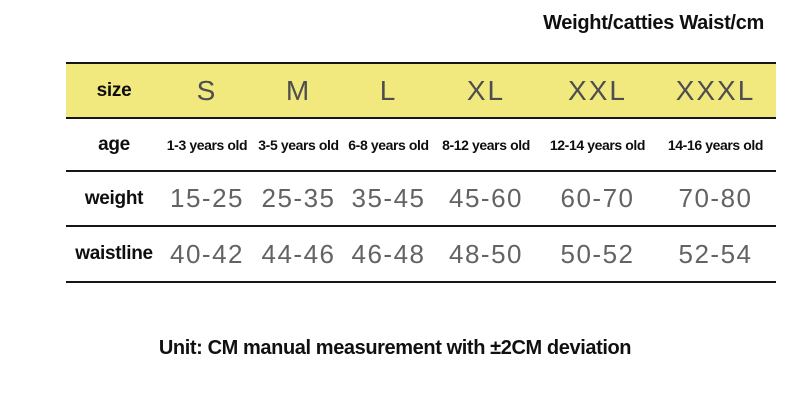 This screenshot has height=417, width=800. I want to click on weight-value-xl: 45-60, so click(486, 199).